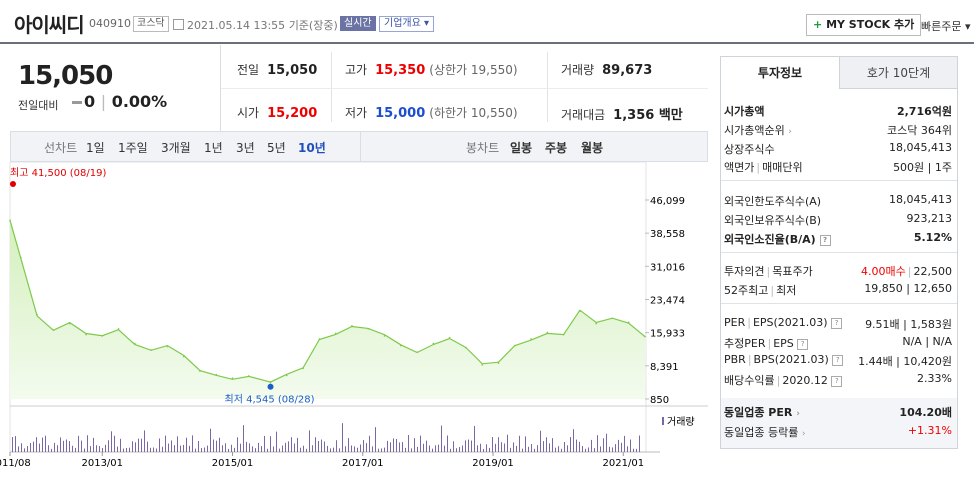  Describe the element at coordinates (255, 25) in the screenshot. I see `quote-datetime: 2021.05.14 13:55 기준(장중)` at that location.